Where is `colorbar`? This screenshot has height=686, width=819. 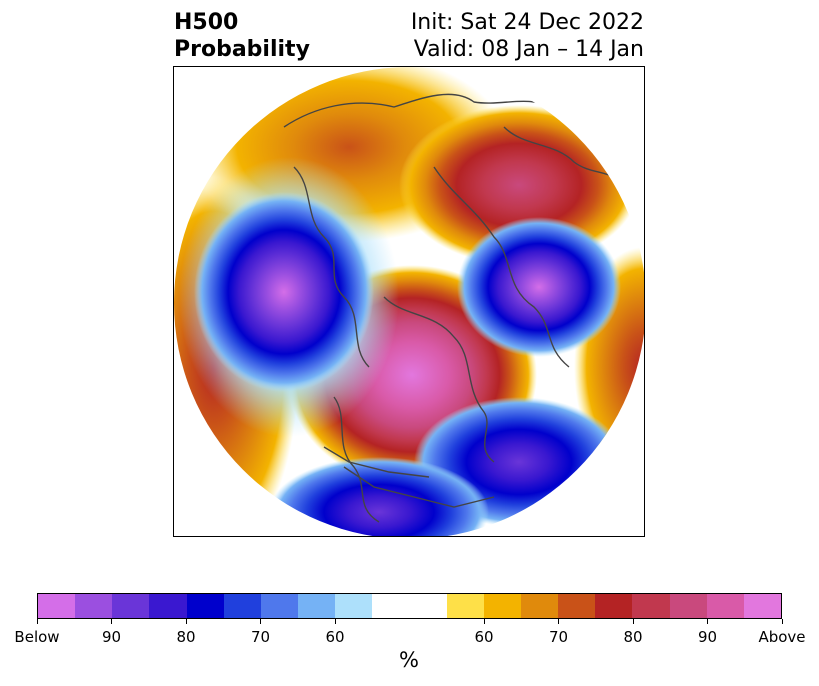
colorbar is located at coordinates (409, 606).